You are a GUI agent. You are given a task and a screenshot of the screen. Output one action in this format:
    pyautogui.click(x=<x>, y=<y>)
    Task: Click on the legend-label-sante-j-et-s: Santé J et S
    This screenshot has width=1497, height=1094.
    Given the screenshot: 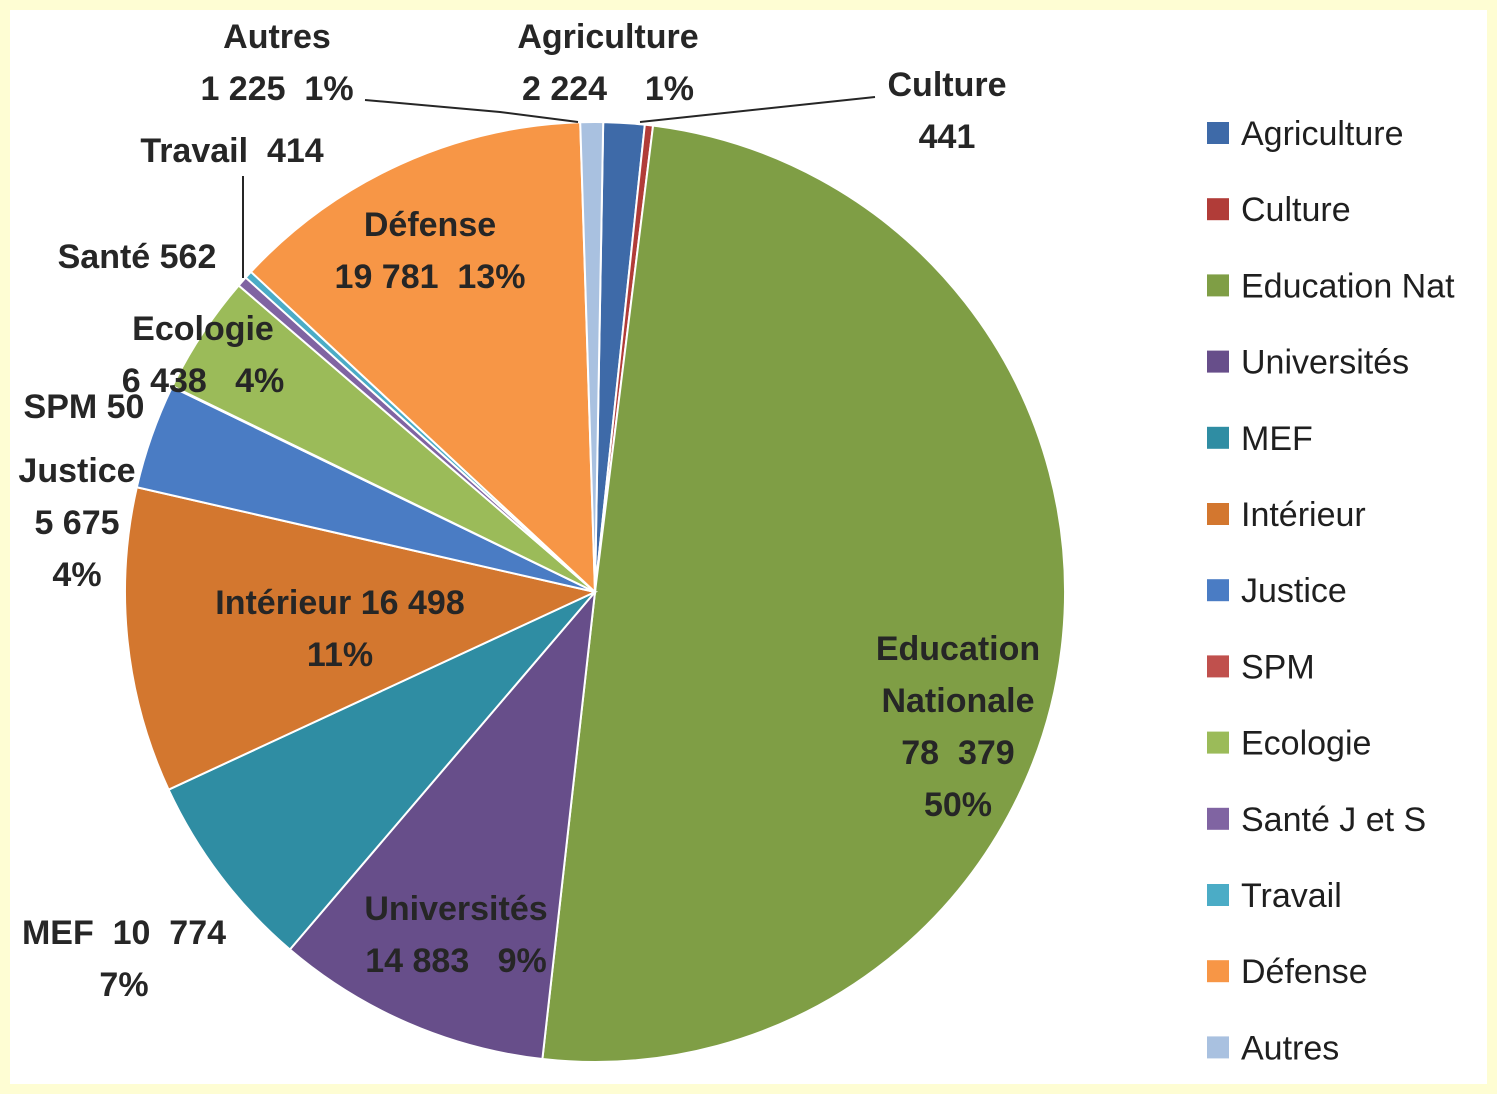 What is the action you would take?
    pyautogui.click(x=1333, y=820)
    